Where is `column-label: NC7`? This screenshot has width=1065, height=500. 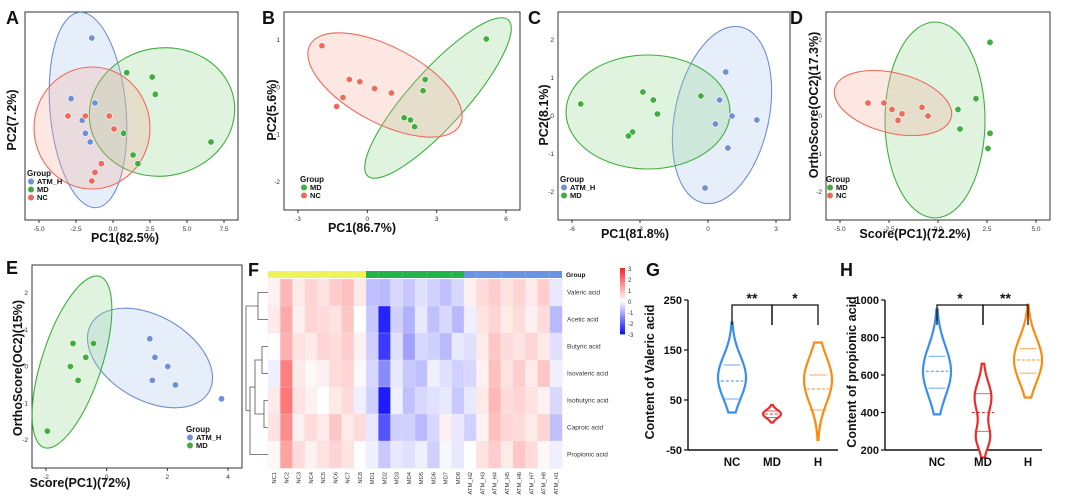 column-label: NC7 is located at coordinates (349, 478).